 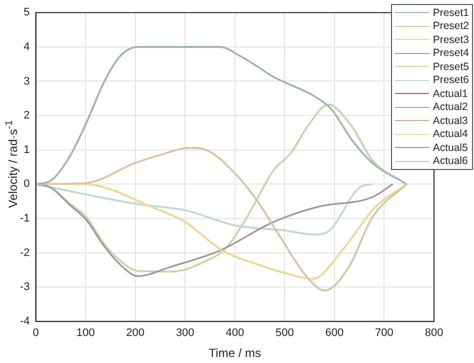 What do you see at coordinates (27, 46) in the screenshot?
I see `y-tick-label: 4` at bounding box center [27, 46].